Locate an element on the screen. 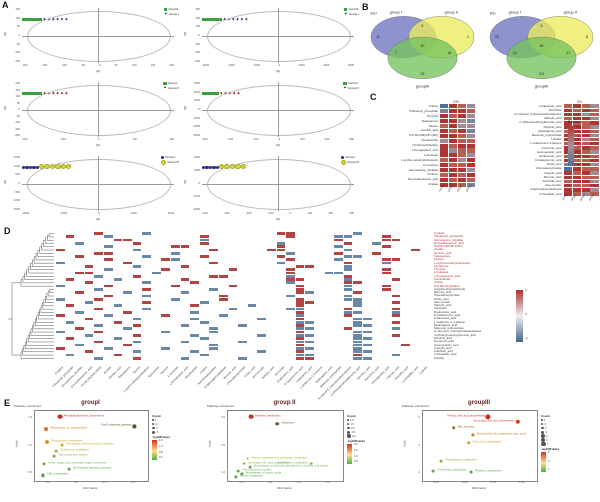 The height and width of the screenshot is (502, 600). metabolite-row-label: Tributanoyl_phosphate is located at coordinates (423, 110).